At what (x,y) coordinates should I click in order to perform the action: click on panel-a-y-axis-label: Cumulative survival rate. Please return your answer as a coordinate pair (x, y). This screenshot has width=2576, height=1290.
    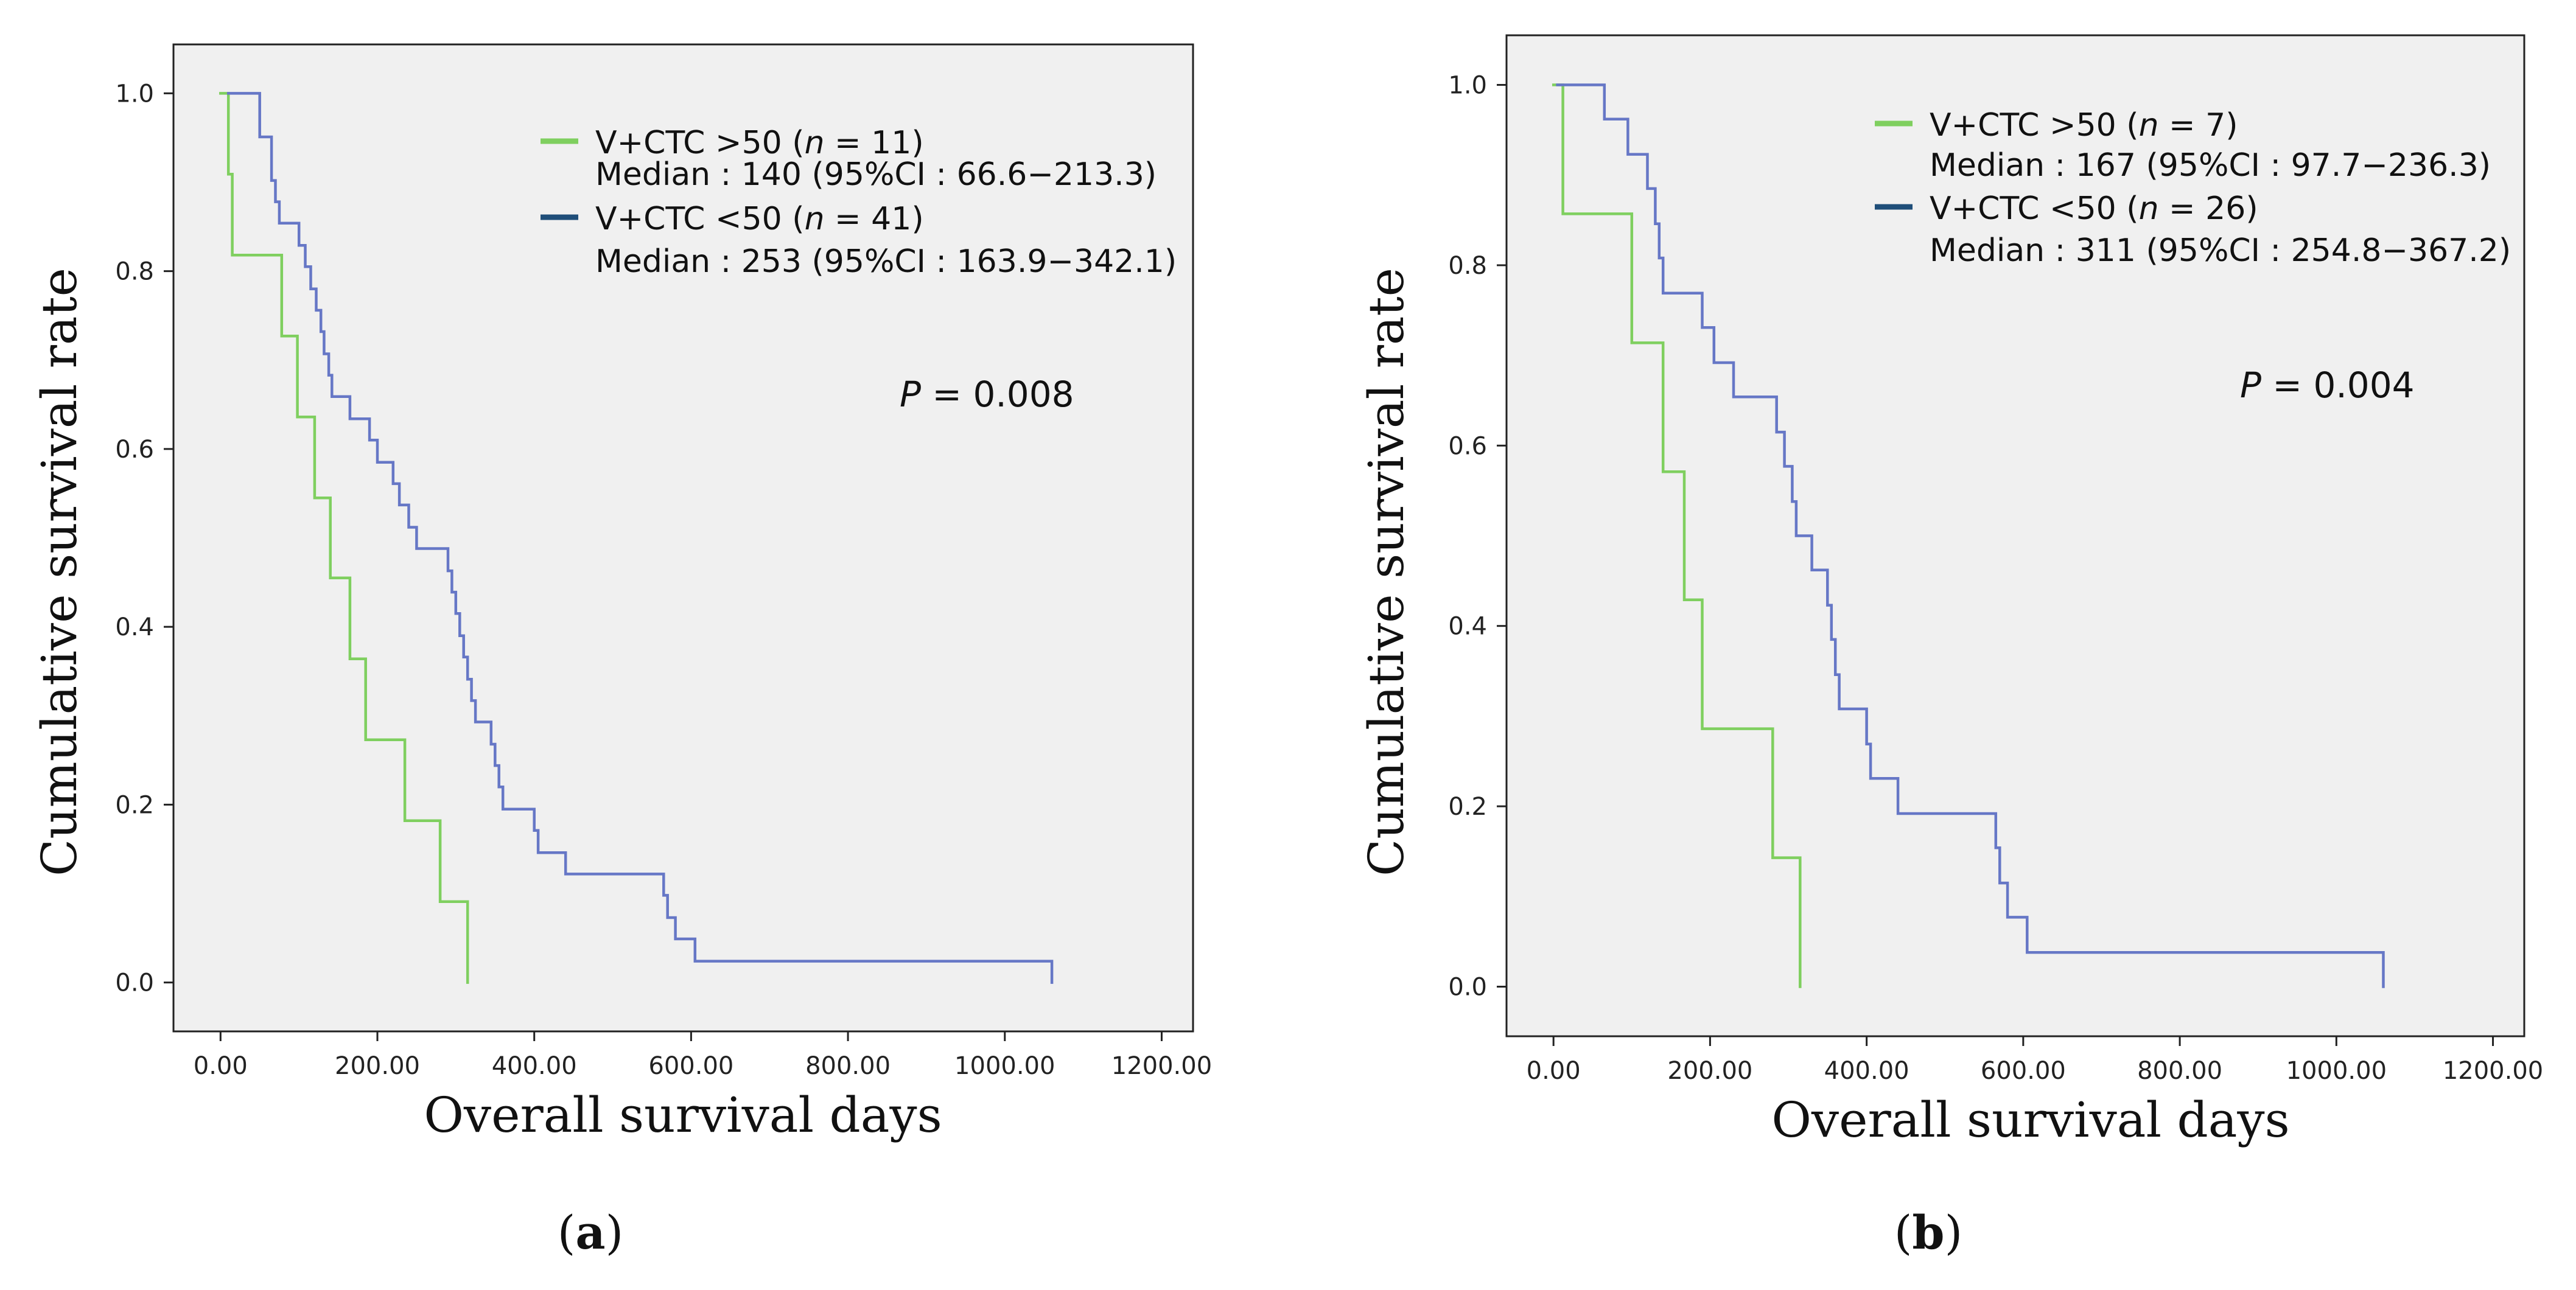
    Looking at the image, I should click on (60, 572).